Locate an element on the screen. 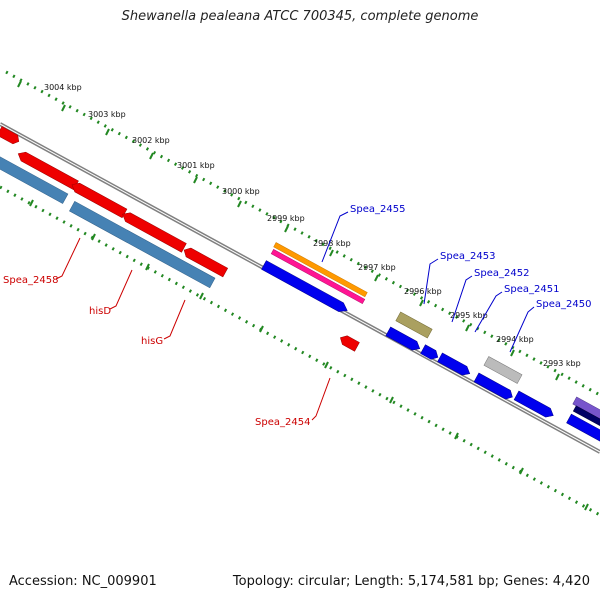  ruler-label-3002: 3002 kbp is located at coordinates (151, 140).